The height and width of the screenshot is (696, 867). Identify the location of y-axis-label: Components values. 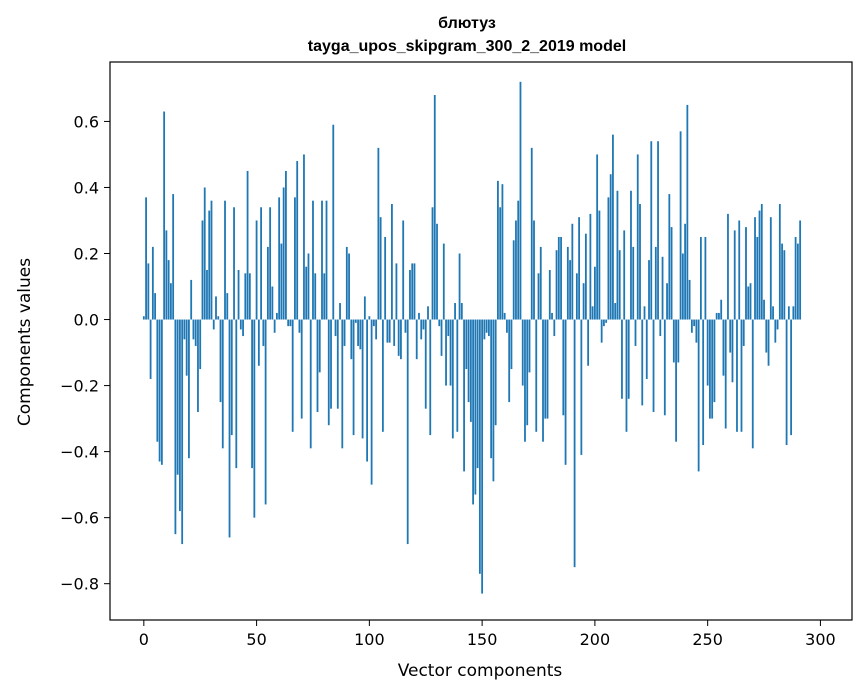
(25, 342).